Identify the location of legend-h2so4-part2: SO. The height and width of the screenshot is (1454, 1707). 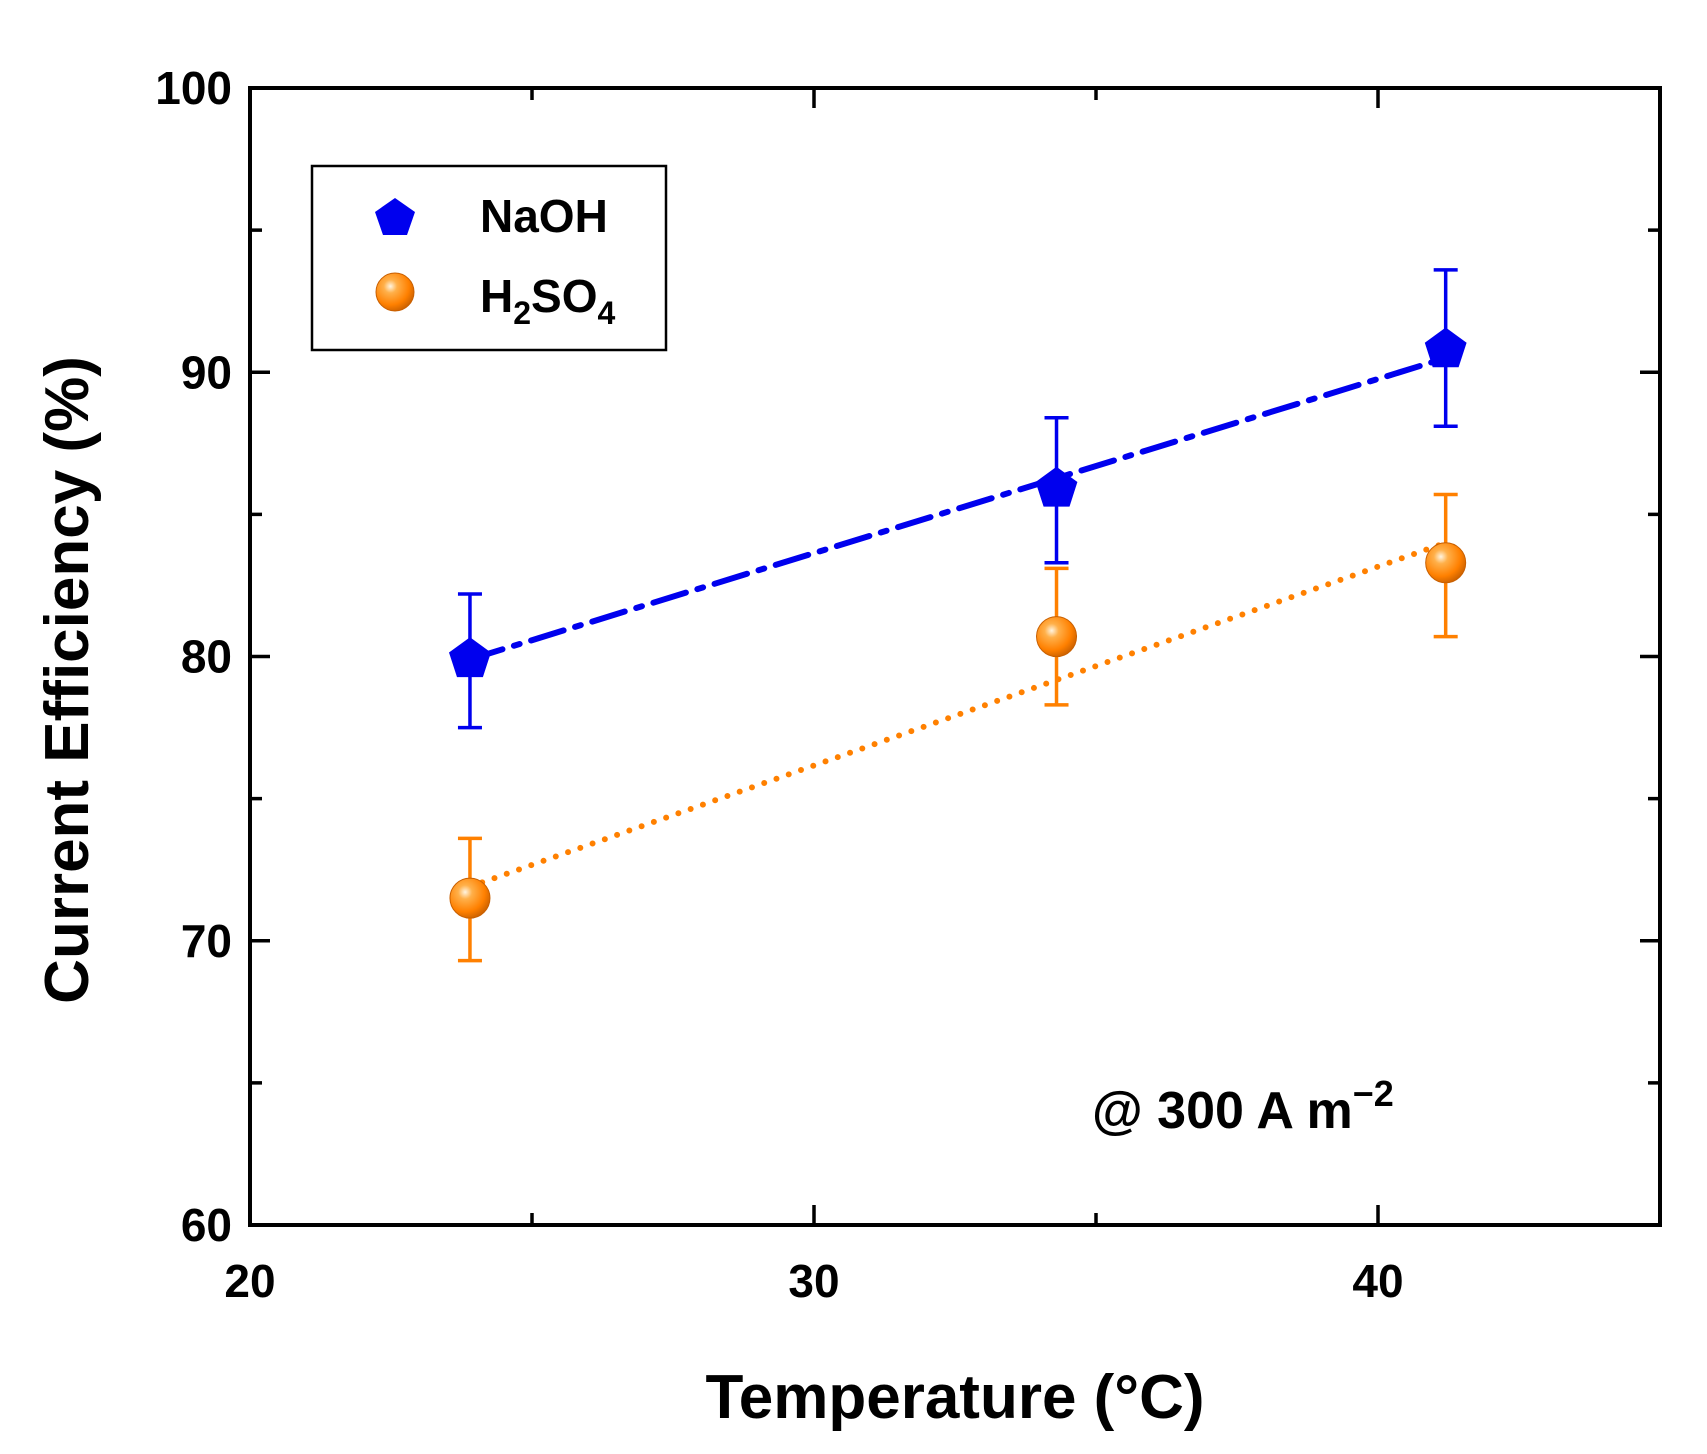
(564, 296).